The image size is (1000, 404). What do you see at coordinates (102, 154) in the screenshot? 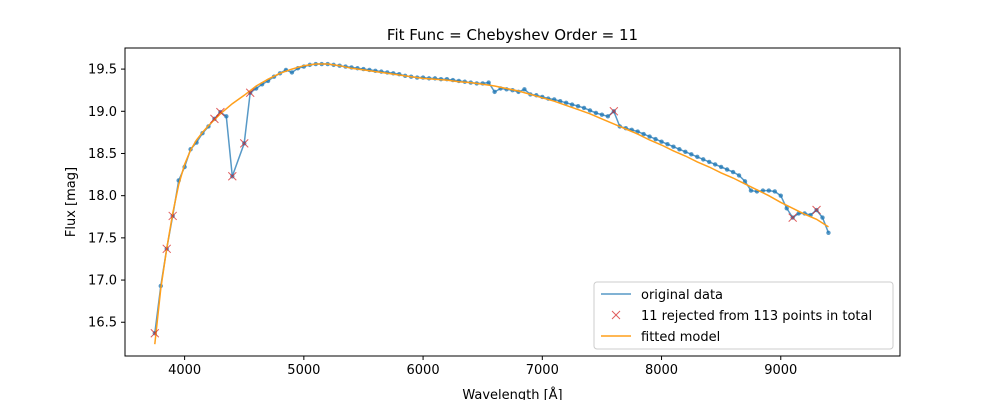
I see `y-tick-label: 18.5` at bounding box center [102, 154].